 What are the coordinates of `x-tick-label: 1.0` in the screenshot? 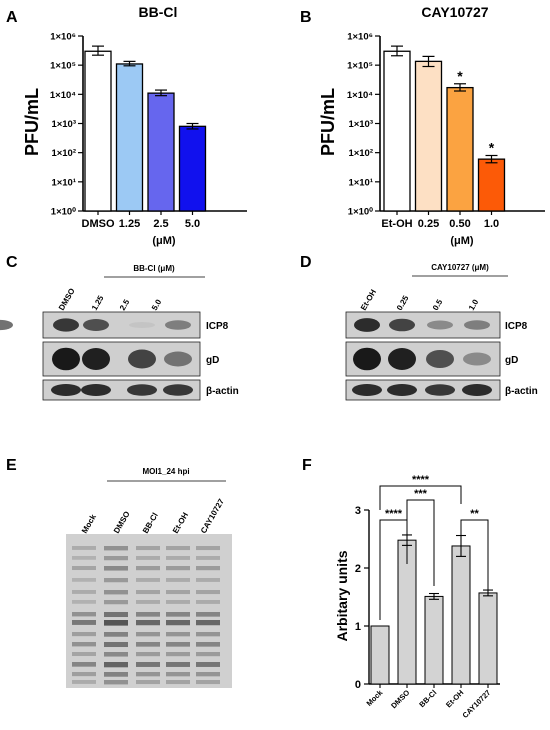 It's located at (491, 224).